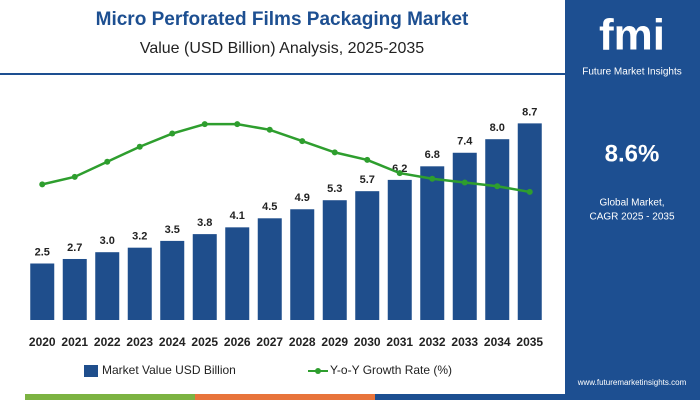  I want to click on value-label: 4.5, so click(269, 207).